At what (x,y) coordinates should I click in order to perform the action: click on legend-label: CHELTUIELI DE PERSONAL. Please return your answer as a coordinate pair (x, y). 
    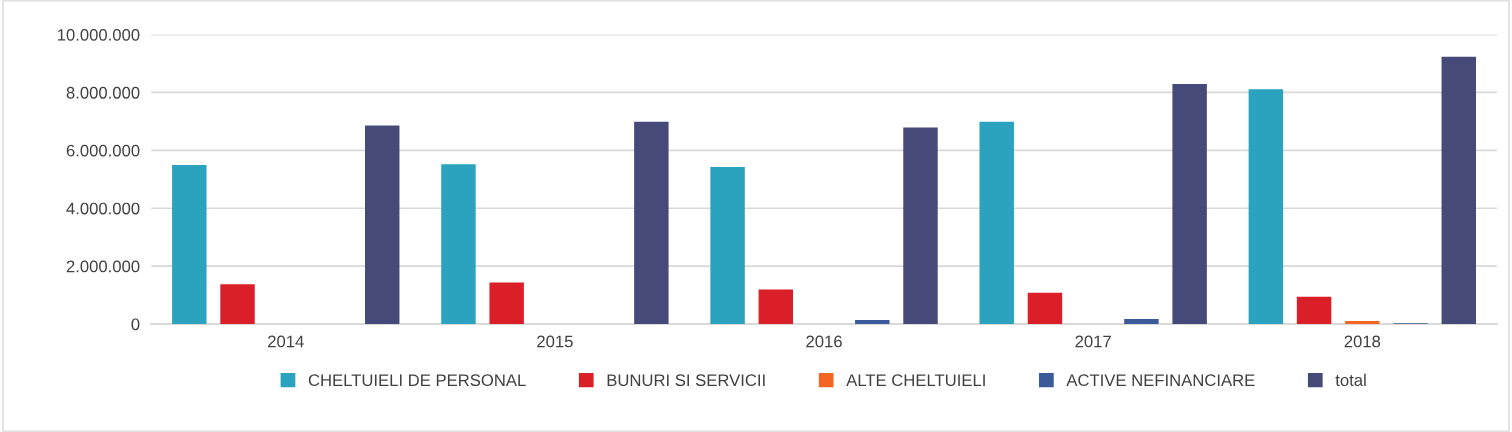
    Looking at the image, I should click on (417, 380).